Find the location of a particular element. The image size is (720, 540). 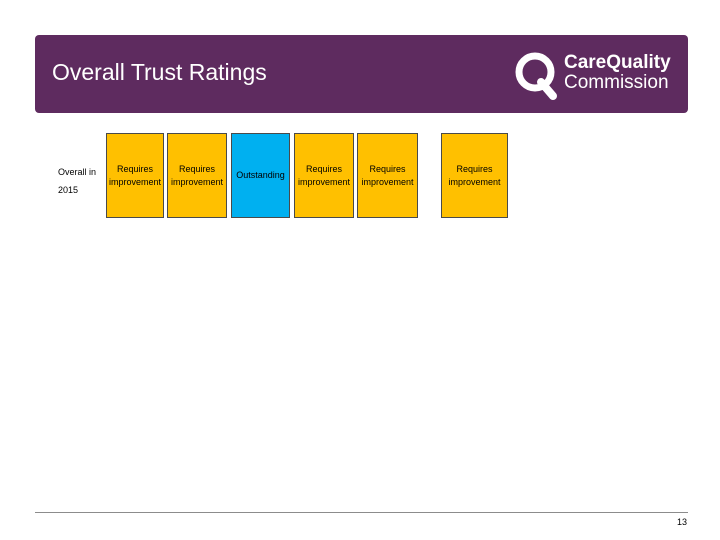

row-label-line2: 2015 is located at coordinates (68, 190).